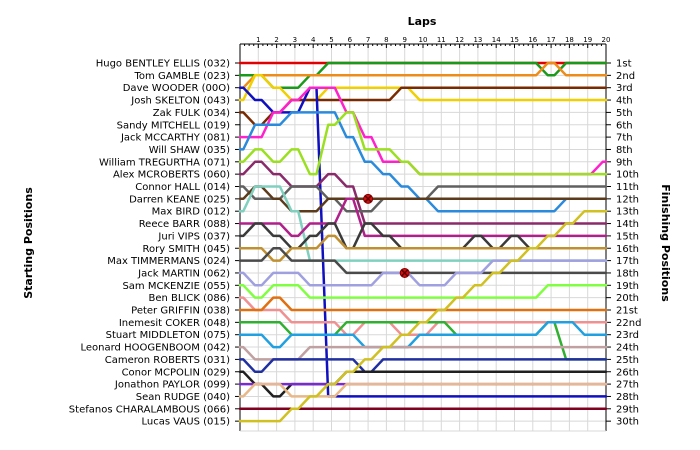 This screenshot has height=450, width=700. Describe the element at coordinates (627, 212) in the screenshot. I see `finishing-position-label: 13th` at that location.